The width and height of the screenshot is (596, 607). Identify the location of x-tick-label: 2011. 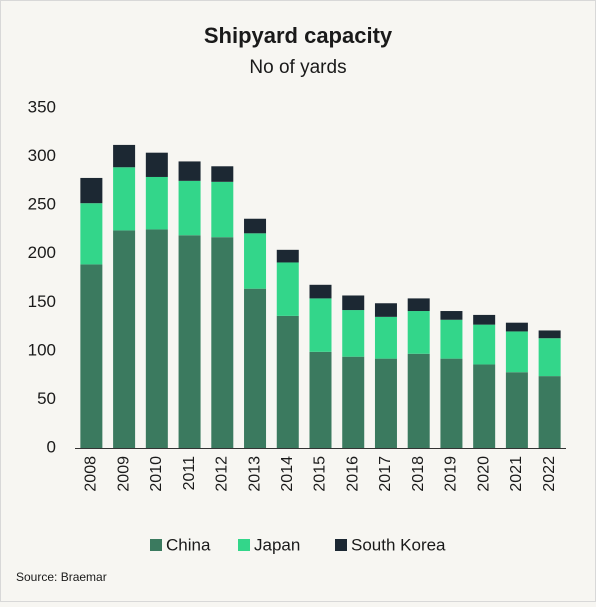
(189, 473).